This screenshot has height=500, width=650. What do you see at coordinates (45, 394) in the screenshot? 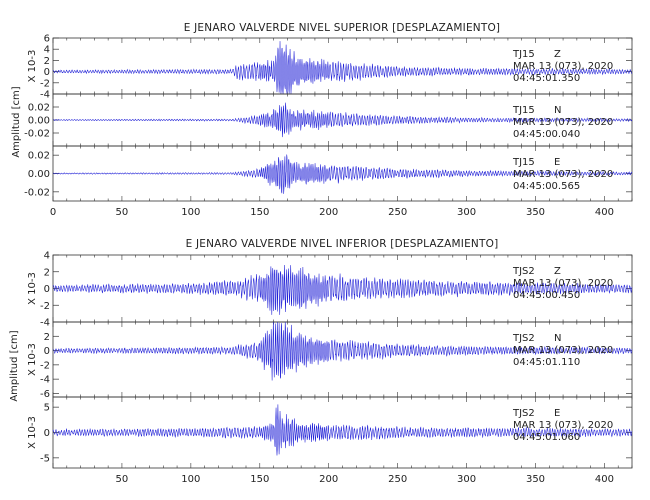
I see `y-tick-label: -6` at bounding box center [45, 394].